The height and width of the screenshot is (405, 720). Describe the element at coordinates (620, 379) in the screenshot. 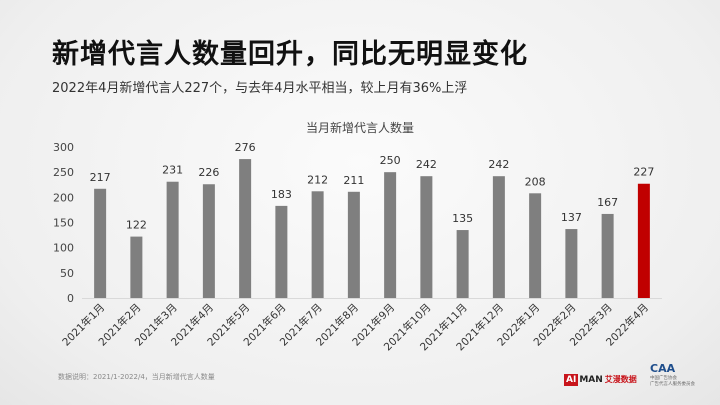

I see `aiman-logo-cn: 艾漫数据` at that location.